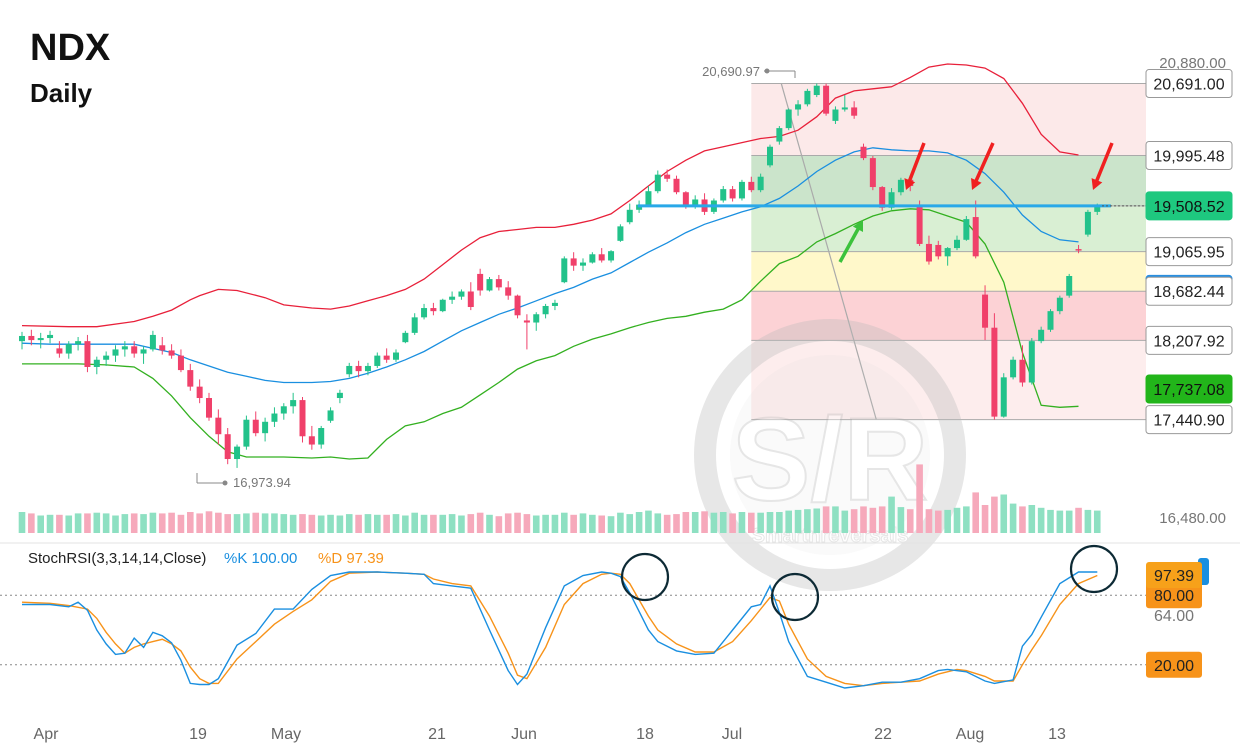  I want to click on axis-label-top: 20,880.00, so click(1192, 63).